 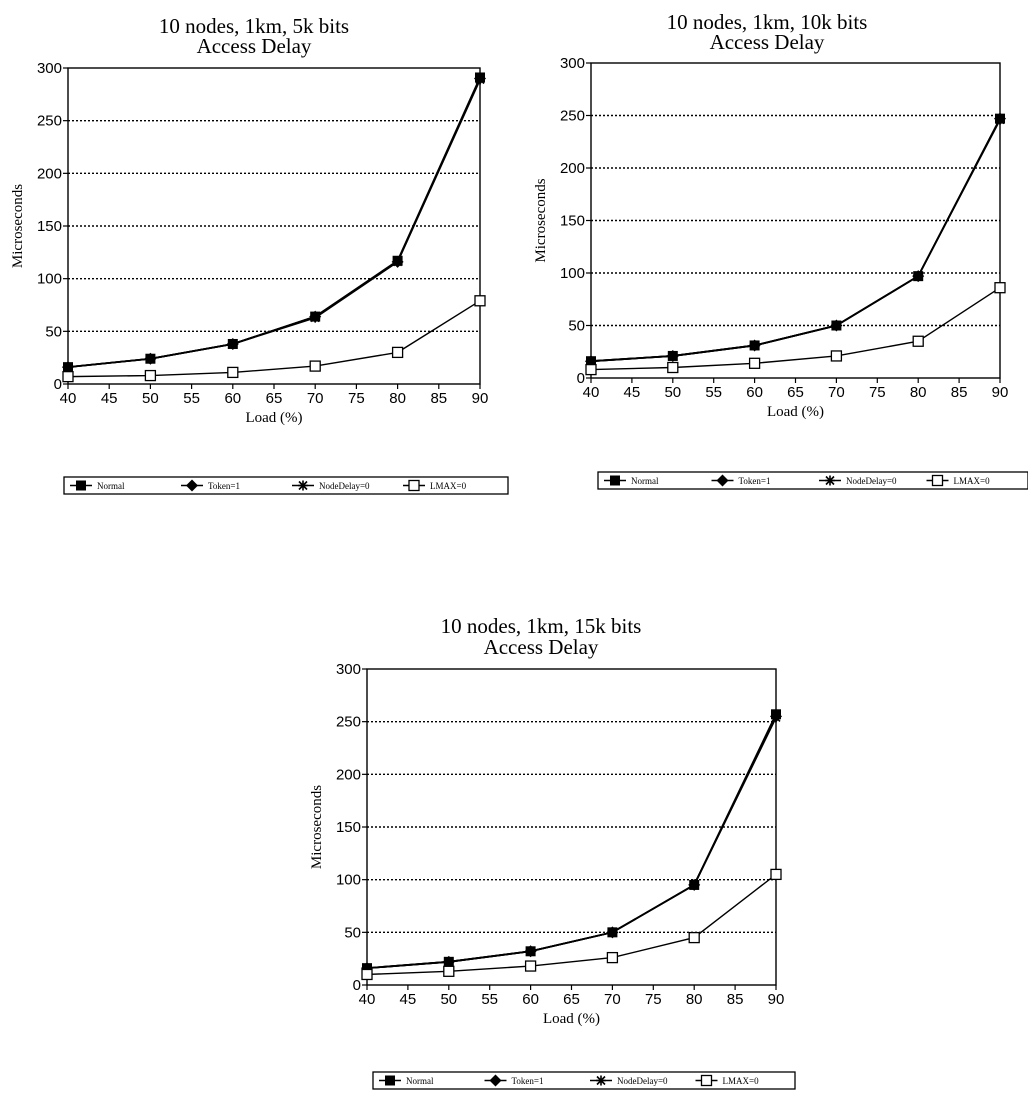 What do you see at coordinates (348, 880) in the screenshot?
I see `y-tick-label: 100` at bounding box center [348, 880].